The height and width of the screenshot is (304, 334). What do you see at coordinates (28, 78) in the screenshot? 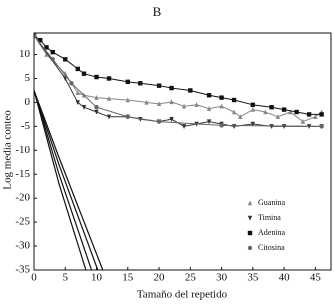
I see `y-tick-label: 5` at bounding box center [28, 78].